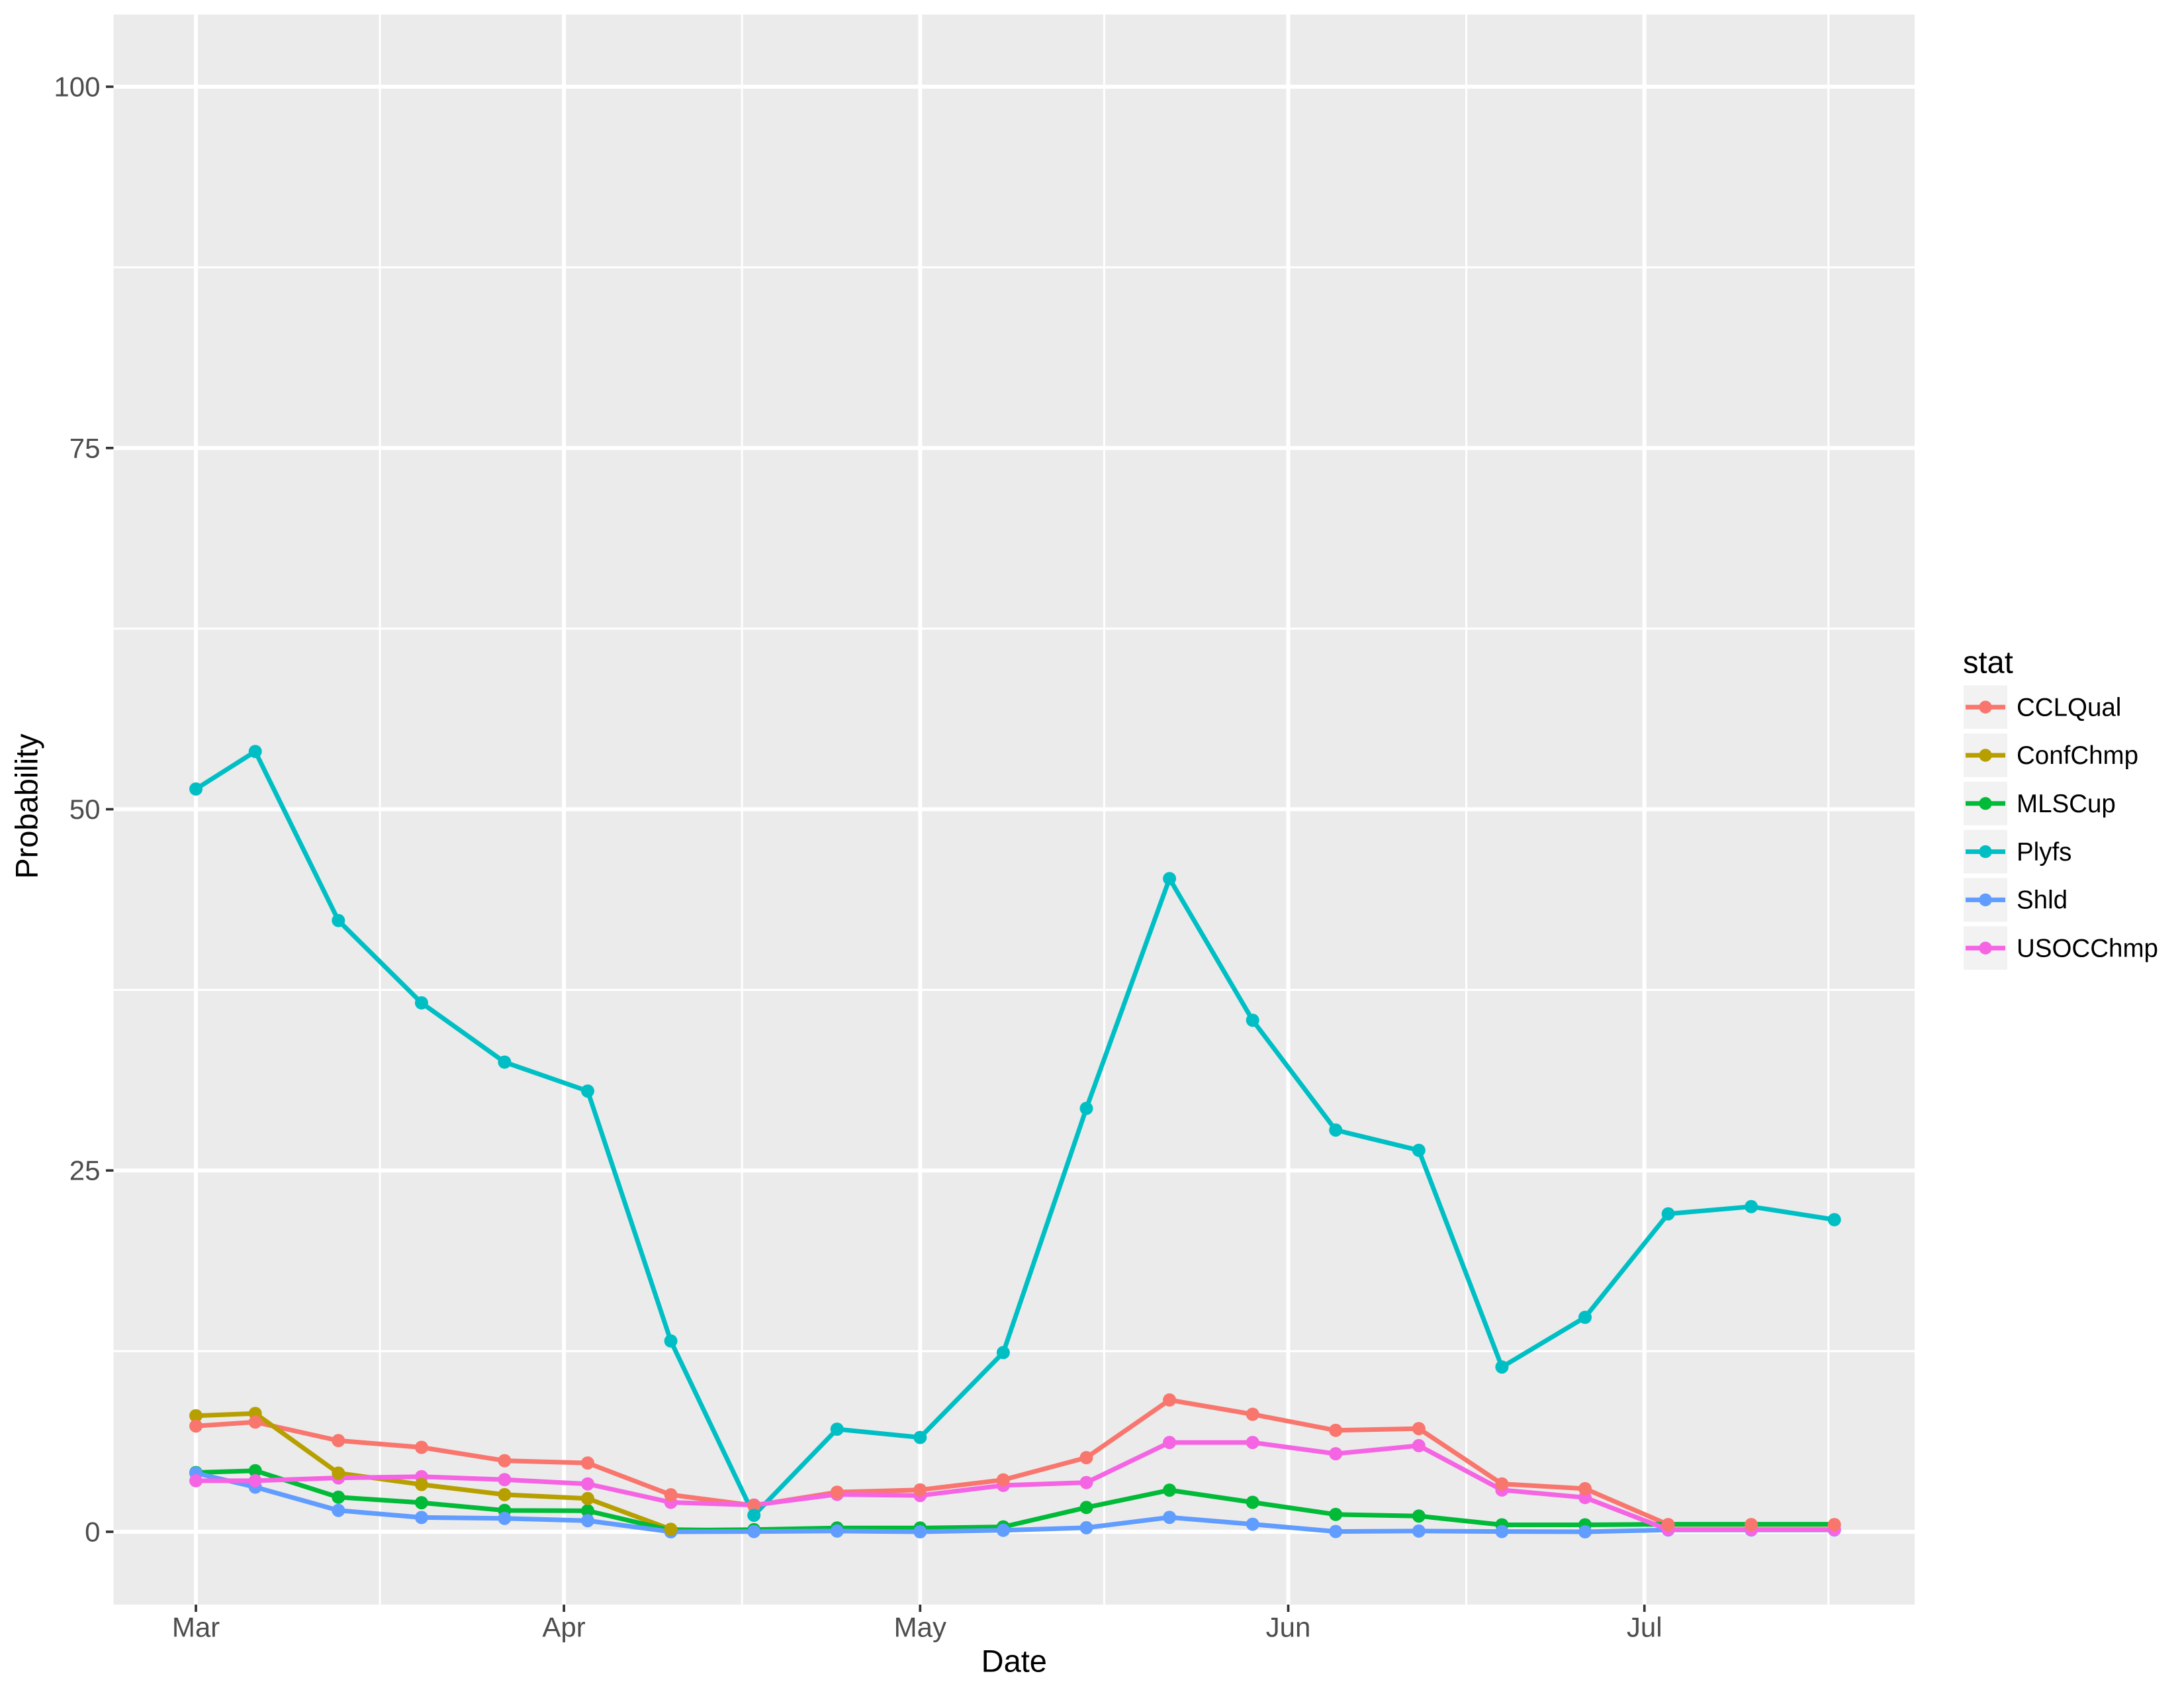 The height and width of the screenshot is (1688, 2184). I want to click on svg-text: May, so click(920, 1626).